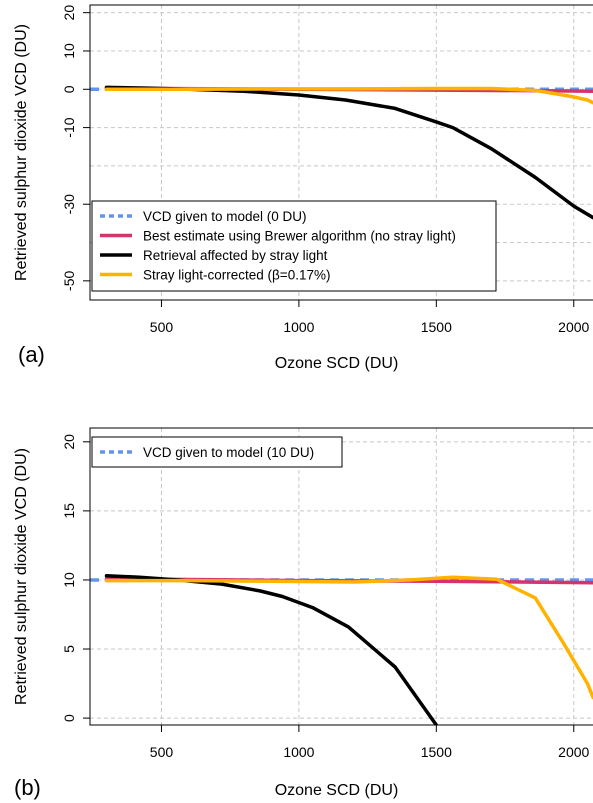 This screenshot has height=803, width=593. I want to click on panel-label: (a), so click(31, 354).